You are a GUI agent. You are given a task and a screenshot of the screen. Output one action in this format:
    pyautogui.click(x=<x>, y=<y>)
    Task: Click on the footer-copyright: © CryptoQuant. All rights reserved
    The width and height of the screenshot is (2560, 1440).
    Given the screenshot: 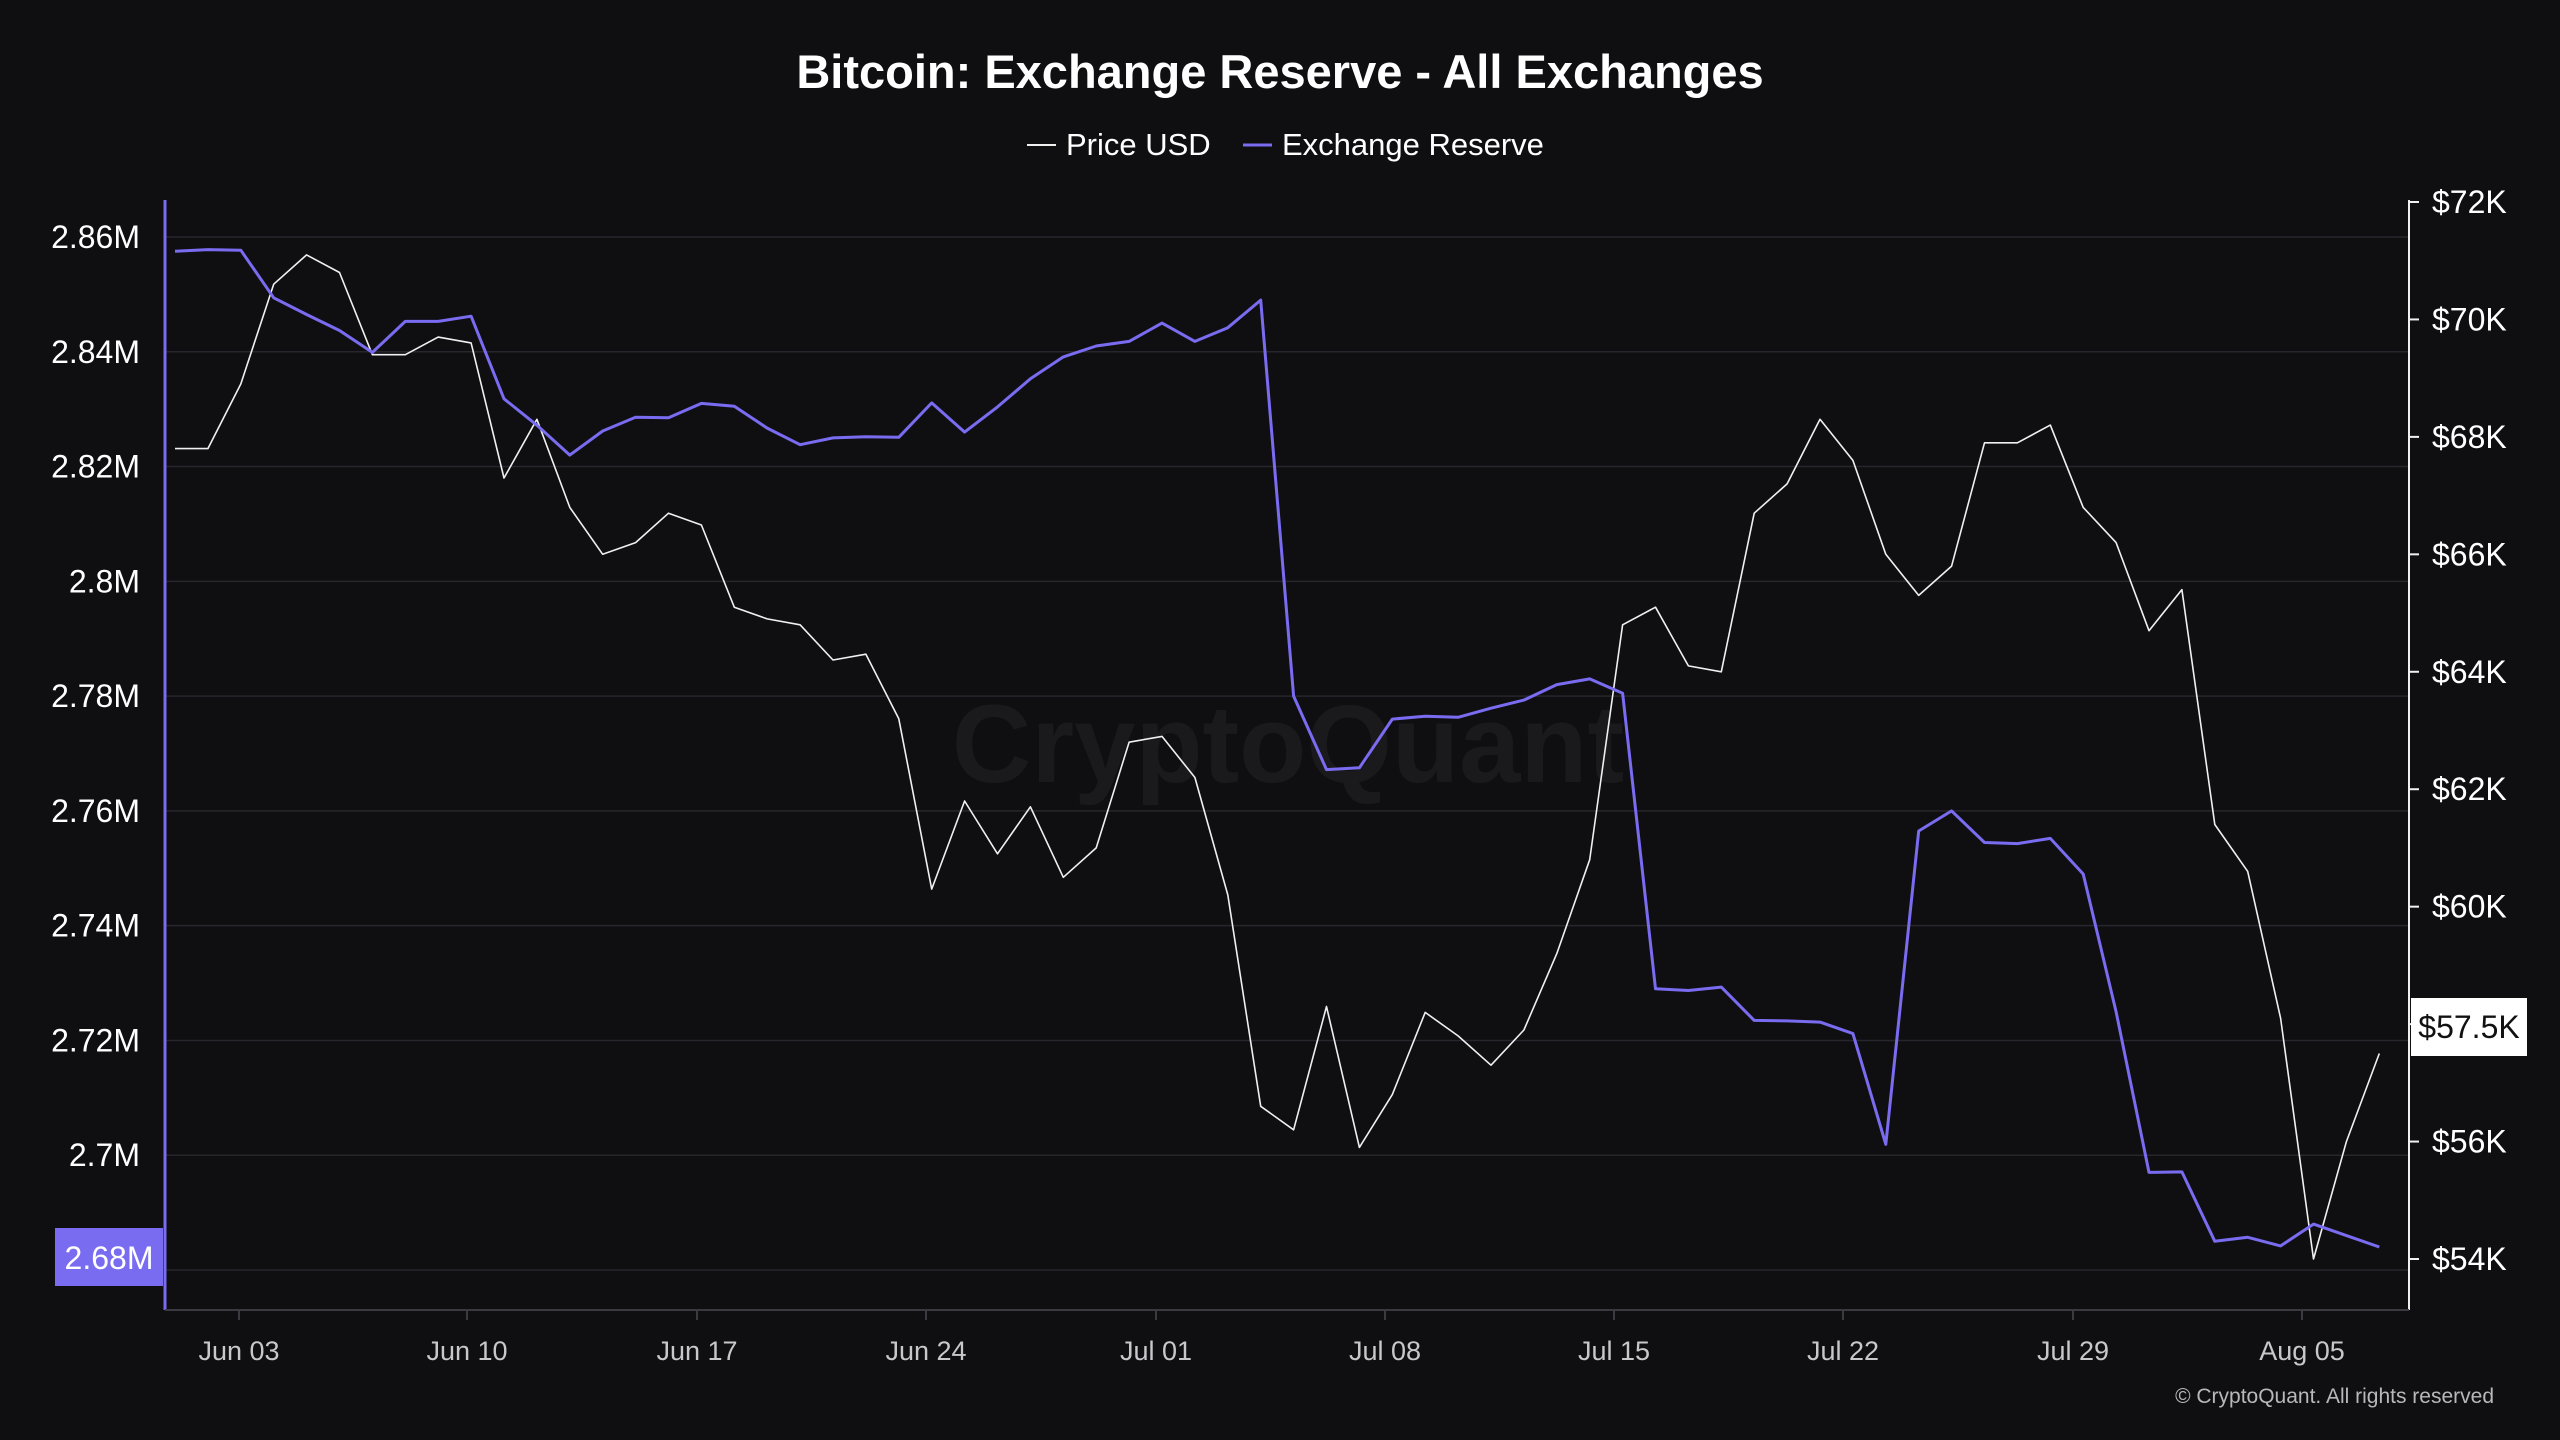 What is the action you would take?
    pyautogui.click(x=2334, y=1396)
    